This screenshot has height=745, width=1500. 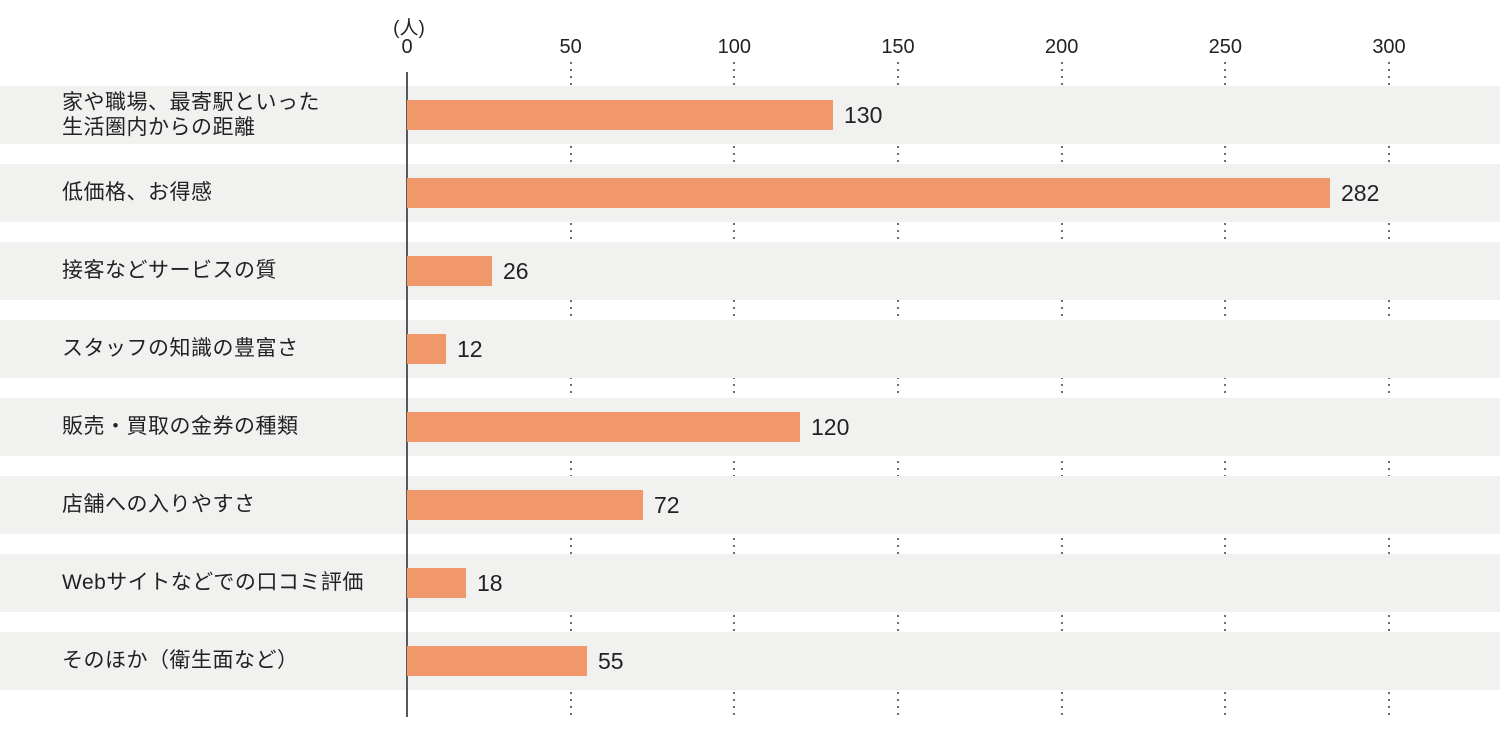 What do you see at coordinates (830, 426) in the screenshot?
I see `value-label: 120` at bounding box center [830, 426].